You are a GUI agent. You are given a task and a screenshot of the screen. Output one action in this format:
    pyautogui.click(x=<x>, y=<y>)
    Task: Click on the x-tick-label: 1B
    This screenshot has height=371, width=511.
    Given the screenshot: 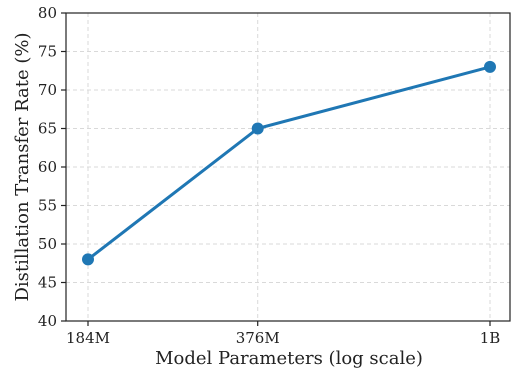 What is the action you would take?
    pyautogui.click(x=490, y=338)
    